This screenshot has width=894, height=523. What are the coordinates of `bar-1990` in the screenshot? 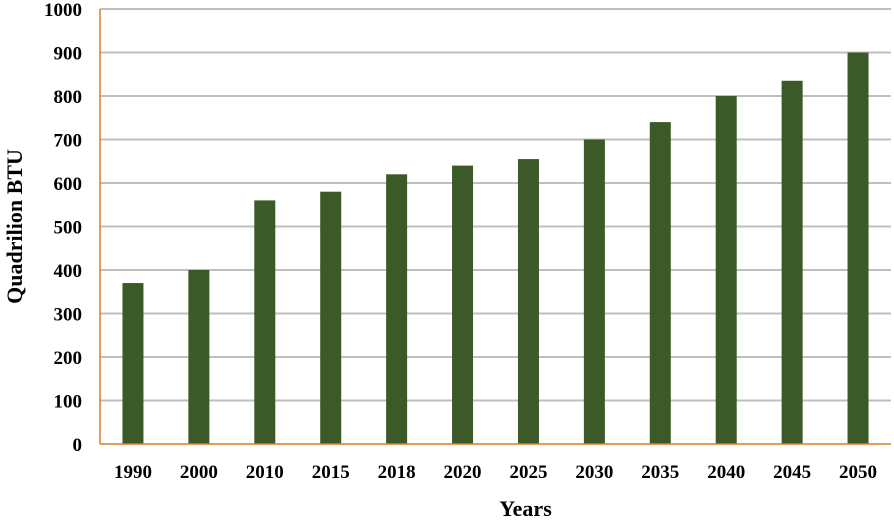 It's located at (133, 363).